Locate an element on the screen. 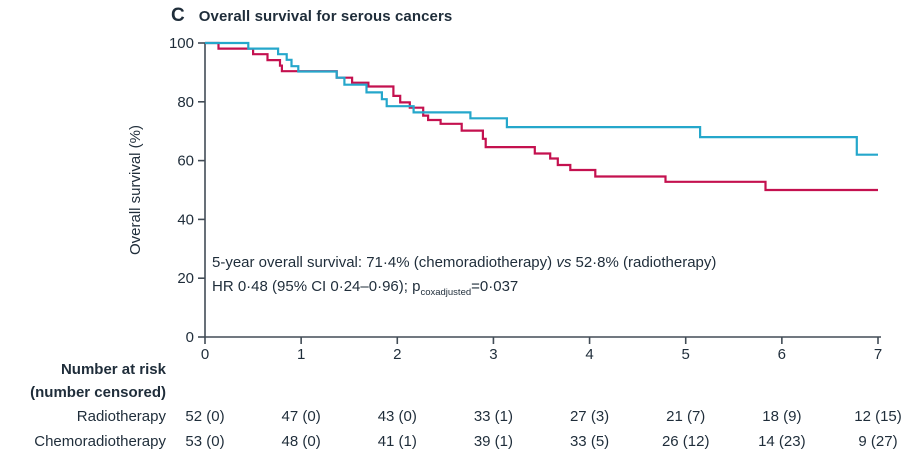  annotation-line2-post: =0·037 is located at coordinates (495, 286).